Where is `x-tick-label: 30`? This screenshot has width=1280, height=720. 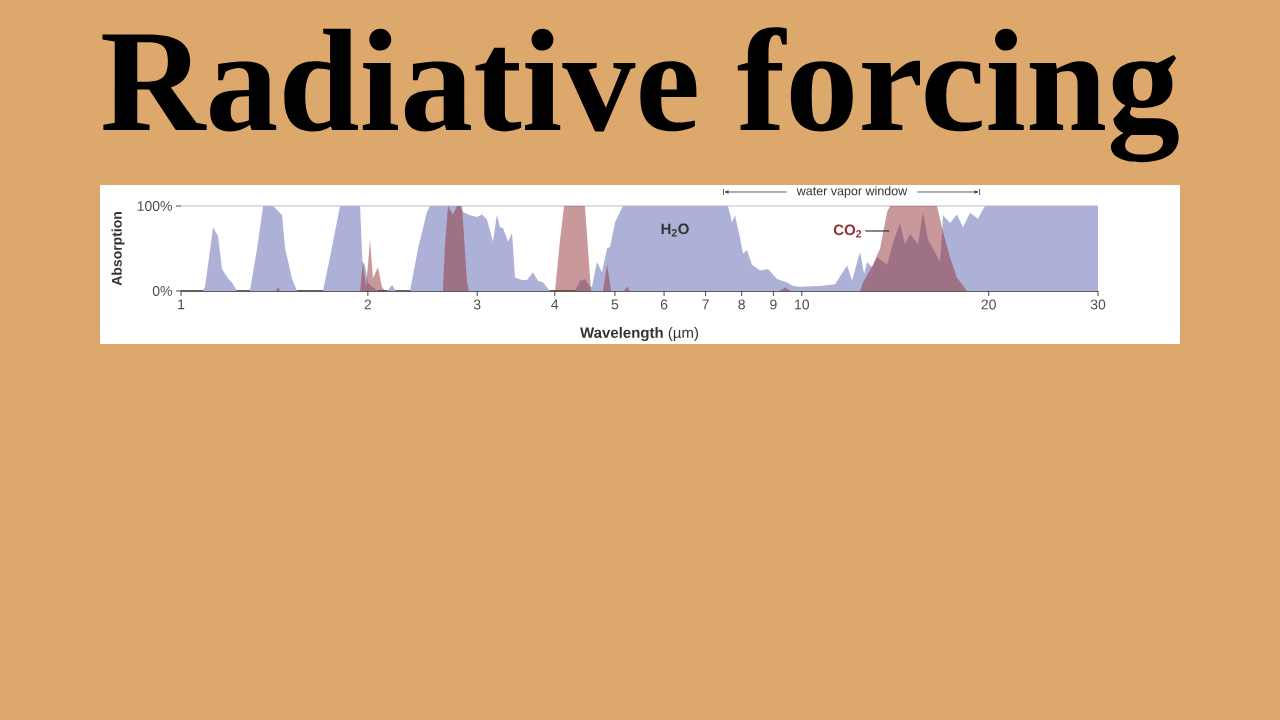
x-tick-label: 30 is located at coordinates (1098, 304).